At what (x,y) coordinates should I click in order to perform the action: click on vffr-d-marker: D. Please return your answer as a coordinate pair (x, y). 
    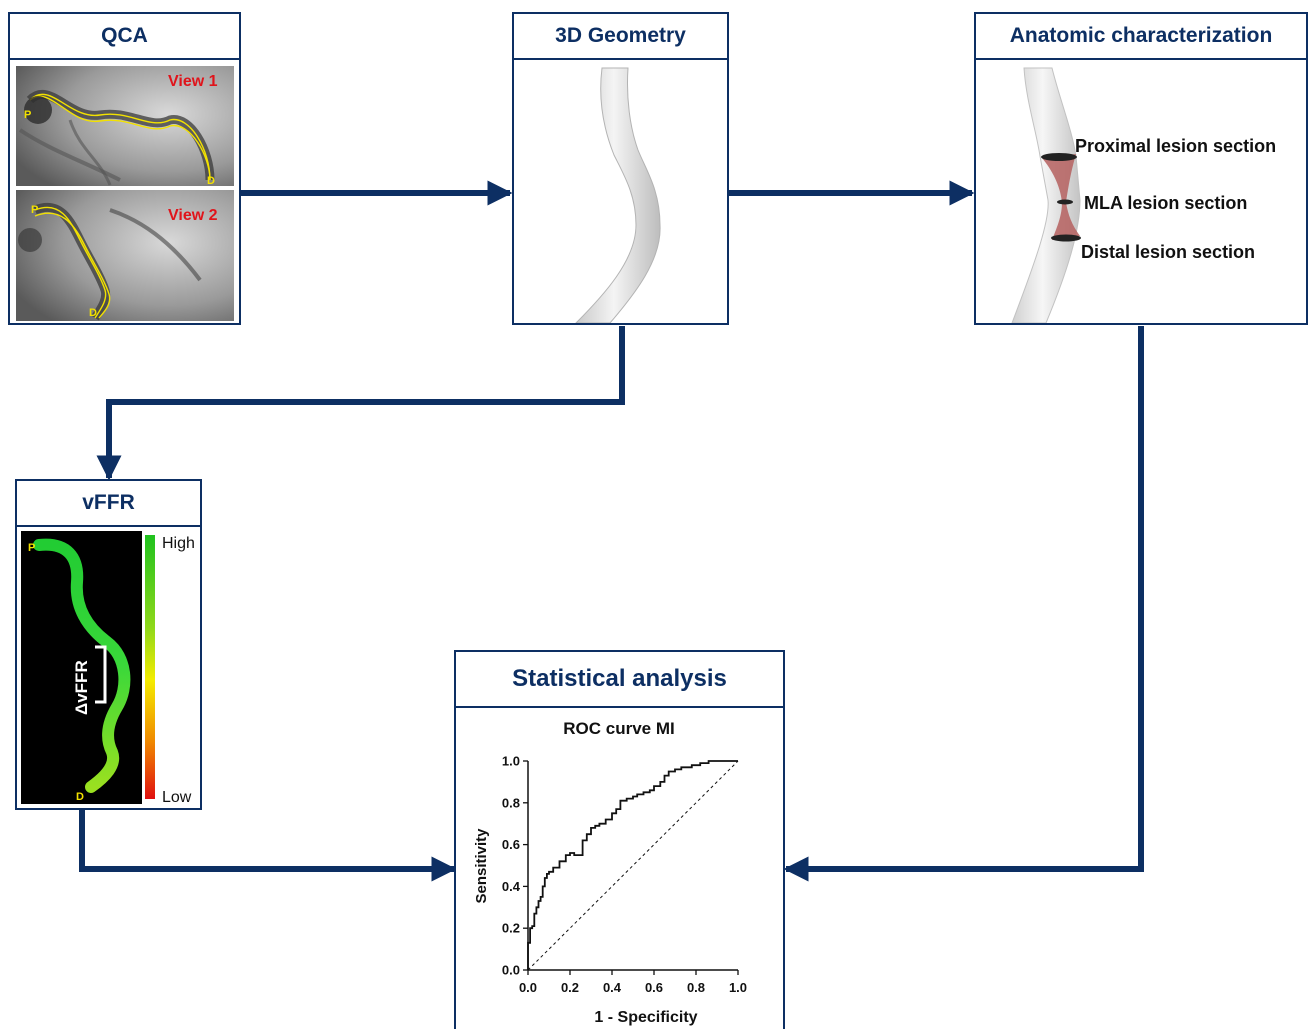
    Looking at the image, I should click on (80, 797).